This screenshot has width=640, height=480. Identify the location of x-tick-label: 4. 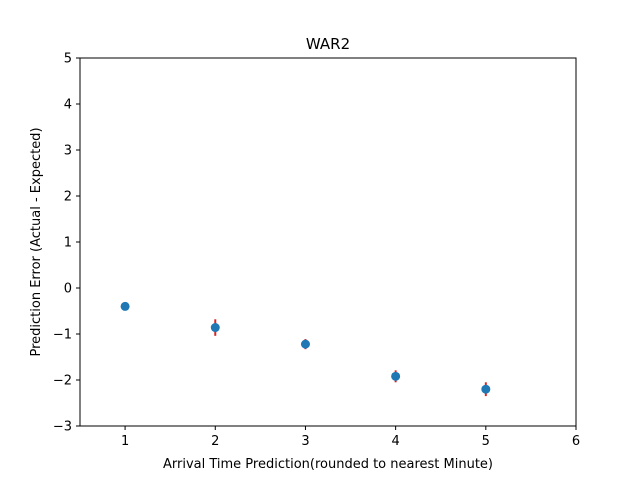
(395, 441).